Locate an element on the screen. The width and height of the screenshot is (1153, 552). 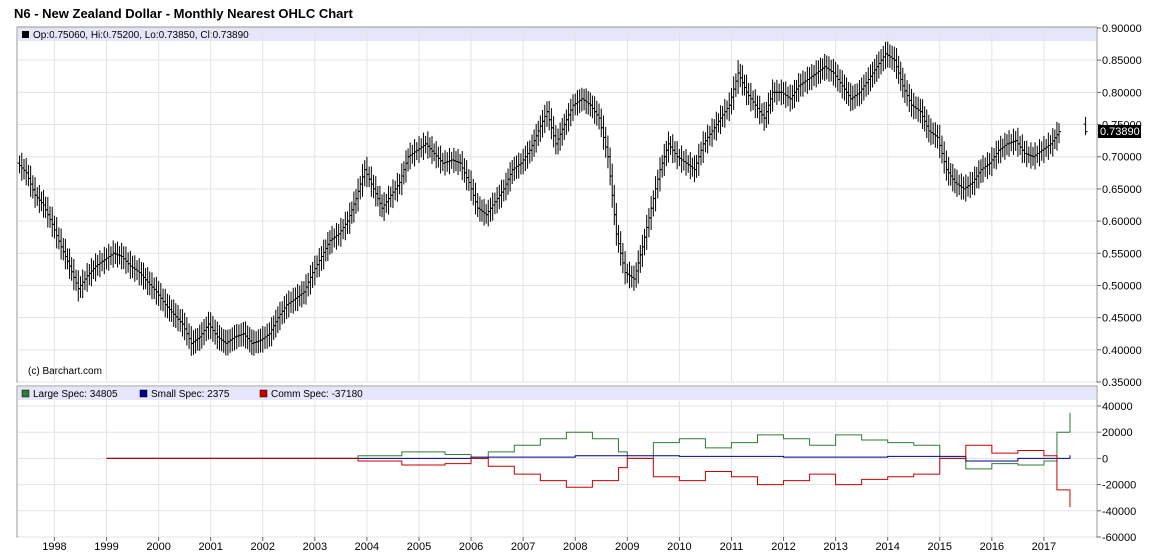
cot-y-tick-label: -20000 is located at coordinates (1119, 486).